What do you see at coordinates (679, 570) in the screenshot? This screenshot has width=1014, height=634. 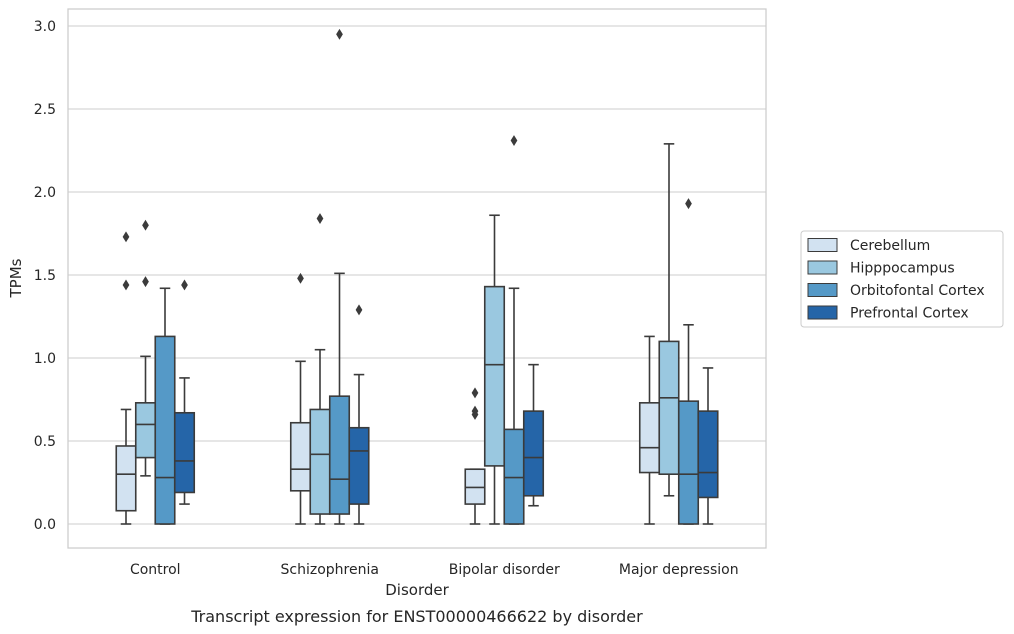 I see `x-tick-label: Major depression` at bounding box center [679, 570].